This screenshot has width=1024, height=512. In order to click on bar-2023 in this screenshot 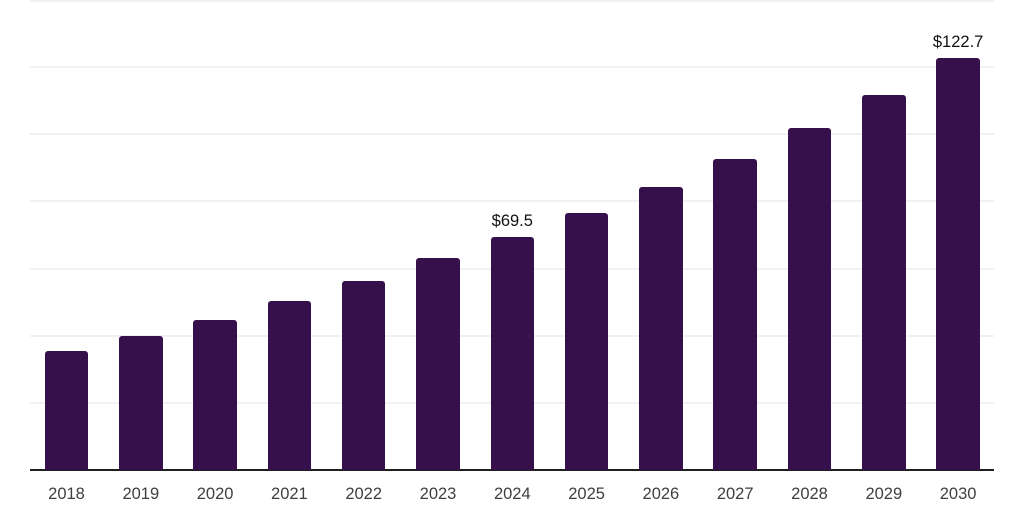, I will do `click(438, 363)`.